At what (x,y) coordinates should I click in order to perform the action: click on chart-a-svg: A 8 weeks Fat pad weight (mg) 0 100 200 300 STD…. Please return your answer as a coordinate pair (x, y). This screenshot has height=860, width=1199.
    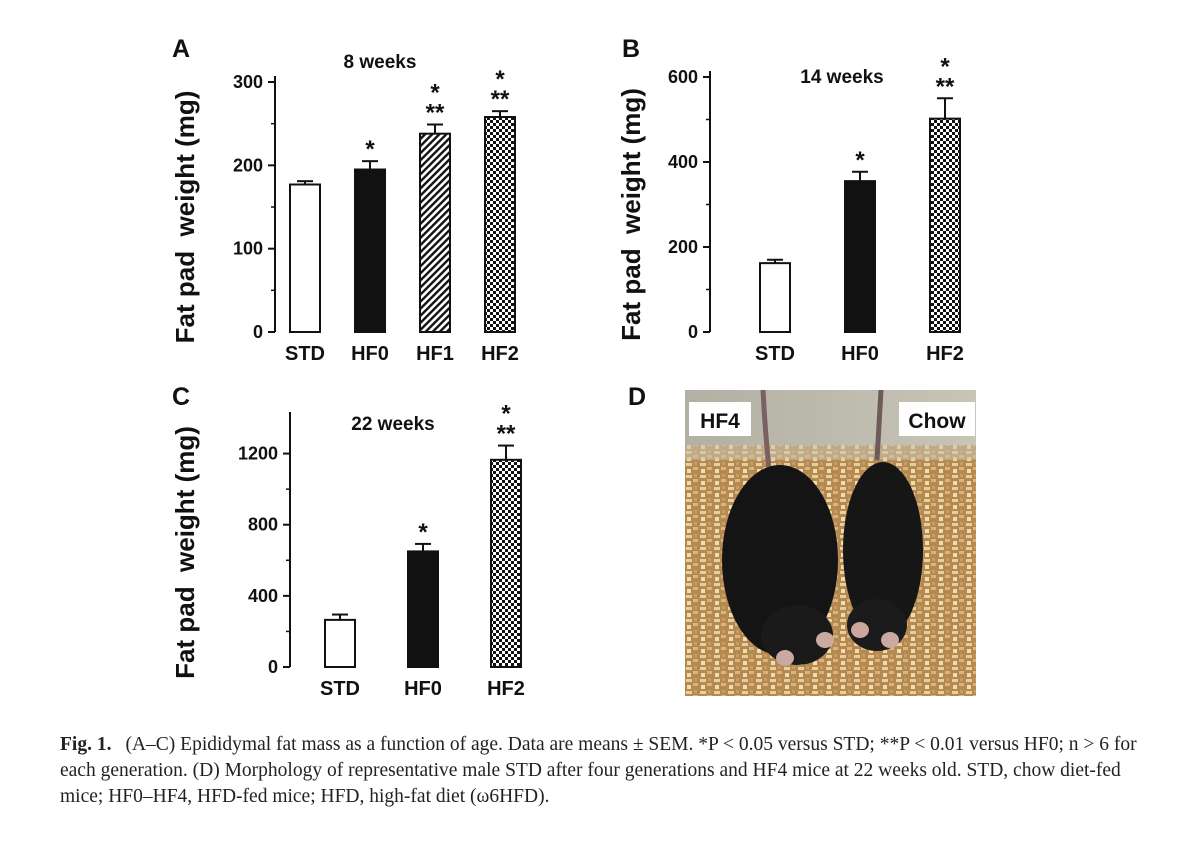
    Looking at the image, I should click on (344, 200).